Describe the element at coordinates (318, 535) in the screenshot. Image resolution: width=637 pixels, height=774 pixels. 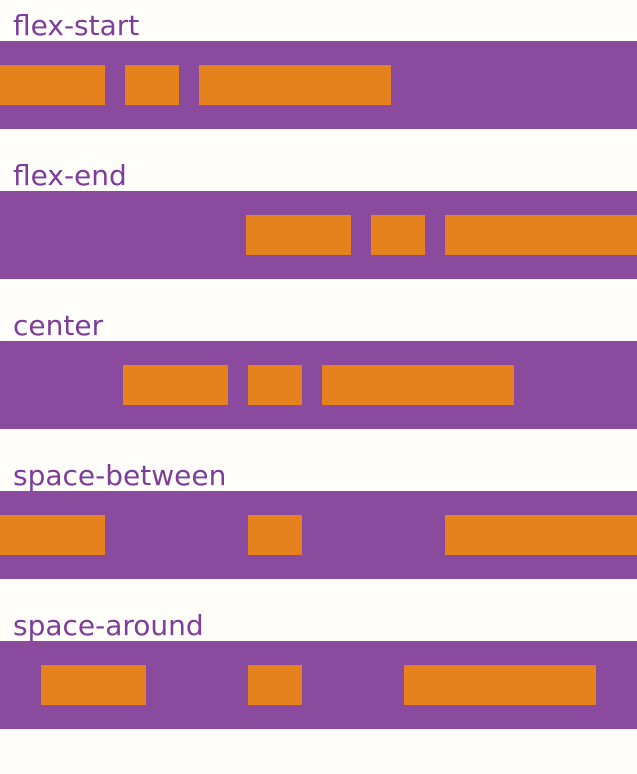
I see `flex-container-space-between` at that location.